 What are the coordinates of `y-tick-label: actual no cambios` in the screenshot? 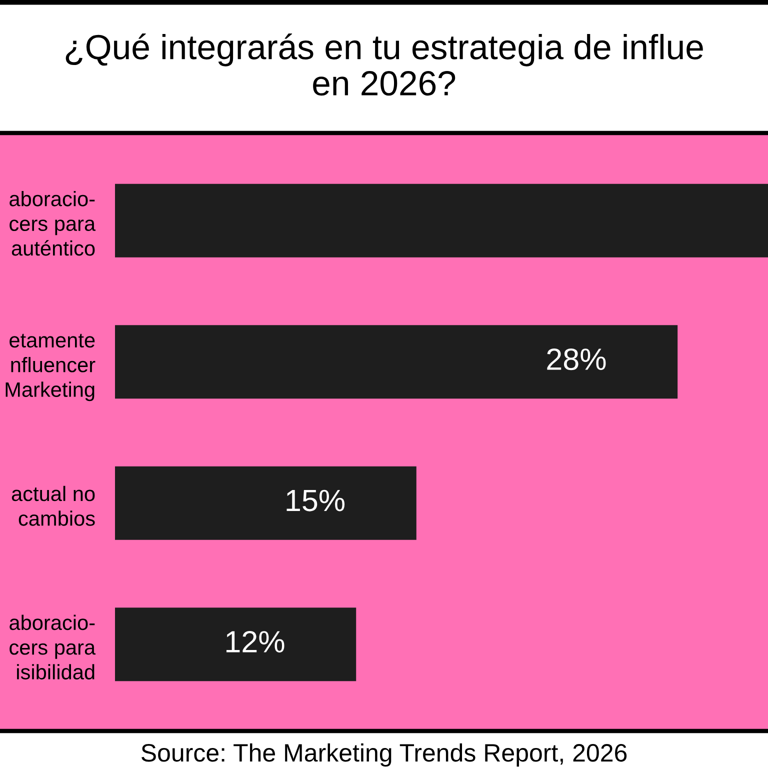 It's located at (53, 506).